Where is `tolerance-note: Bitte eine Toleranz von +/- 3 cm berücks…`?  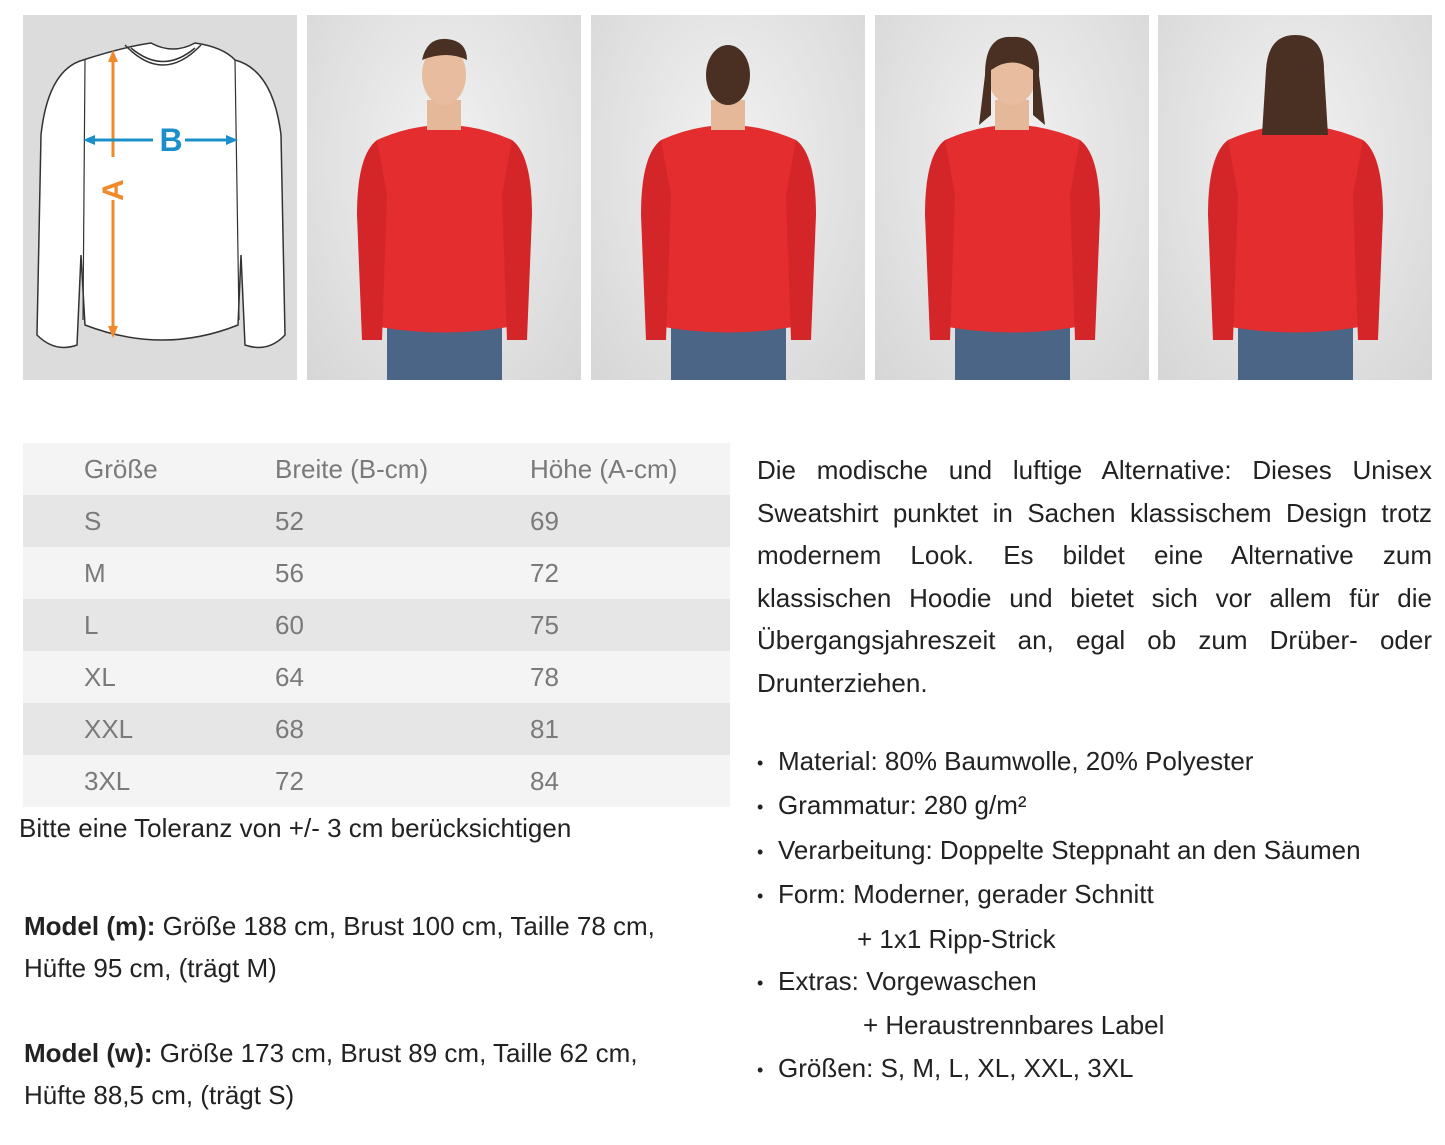
tolerance-note: Bitte eine Toleranz von +/- 3 cm berücks… is located at coordinates (295, 828).